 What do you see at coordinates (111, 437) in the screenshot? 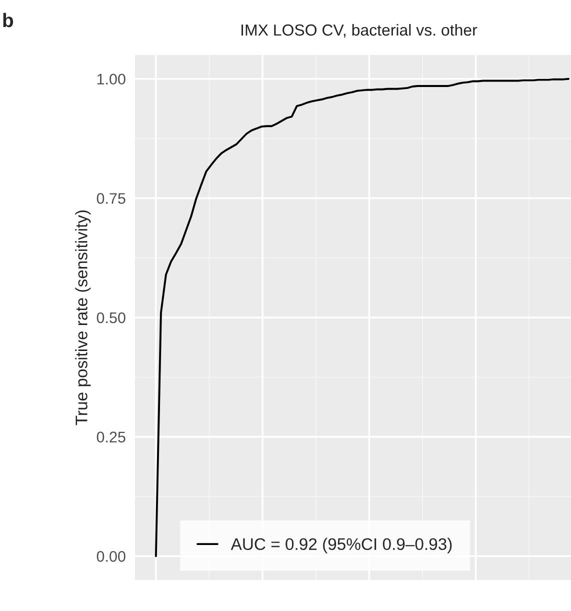
I see `y-tick-label: 0.25` at bounding box center [111, 437].